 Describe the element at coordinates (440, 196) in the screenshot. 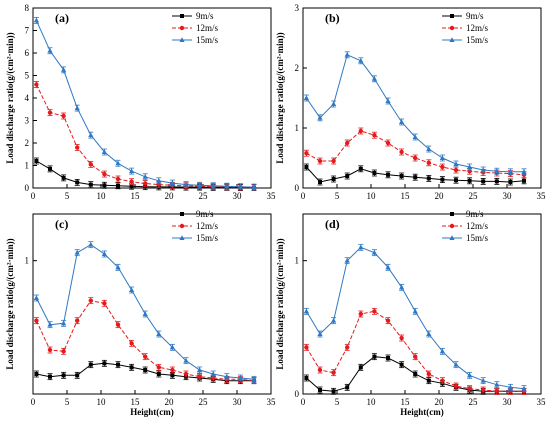

I see `x-tick-label: 20` at that location.